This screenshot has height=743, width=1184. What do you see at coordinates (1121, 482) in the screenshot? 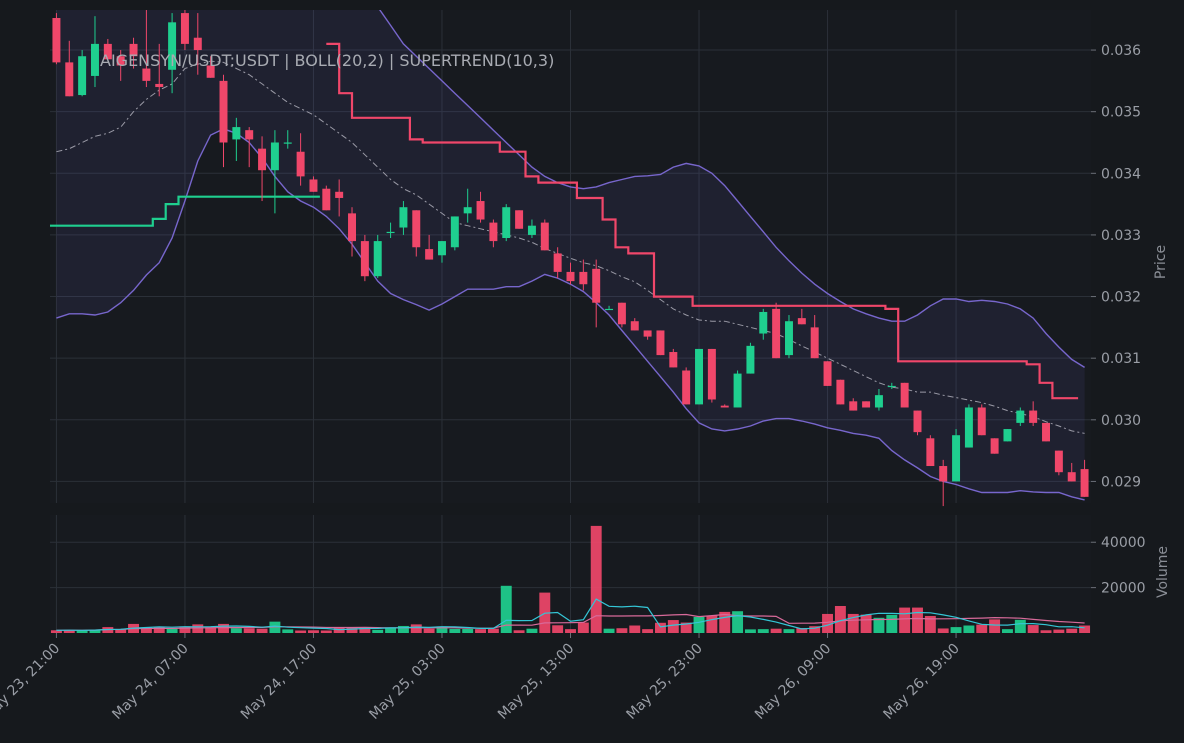
I see `price-tick-label: 0.029` at bounding box center [1121, 482].